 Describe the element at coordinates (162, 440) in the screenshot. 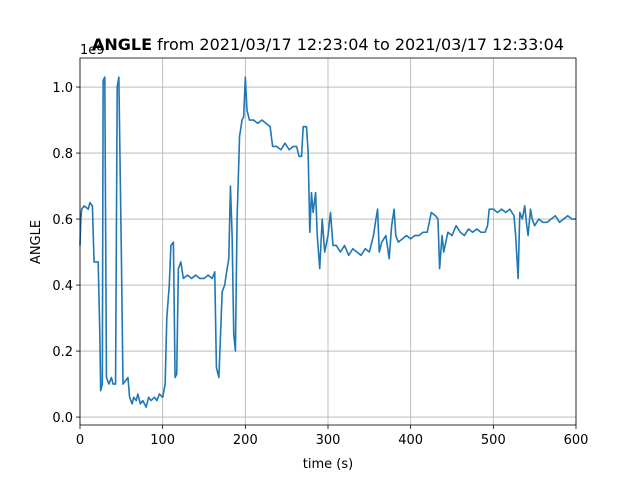

I see `x-tick-label: 100` at that location.